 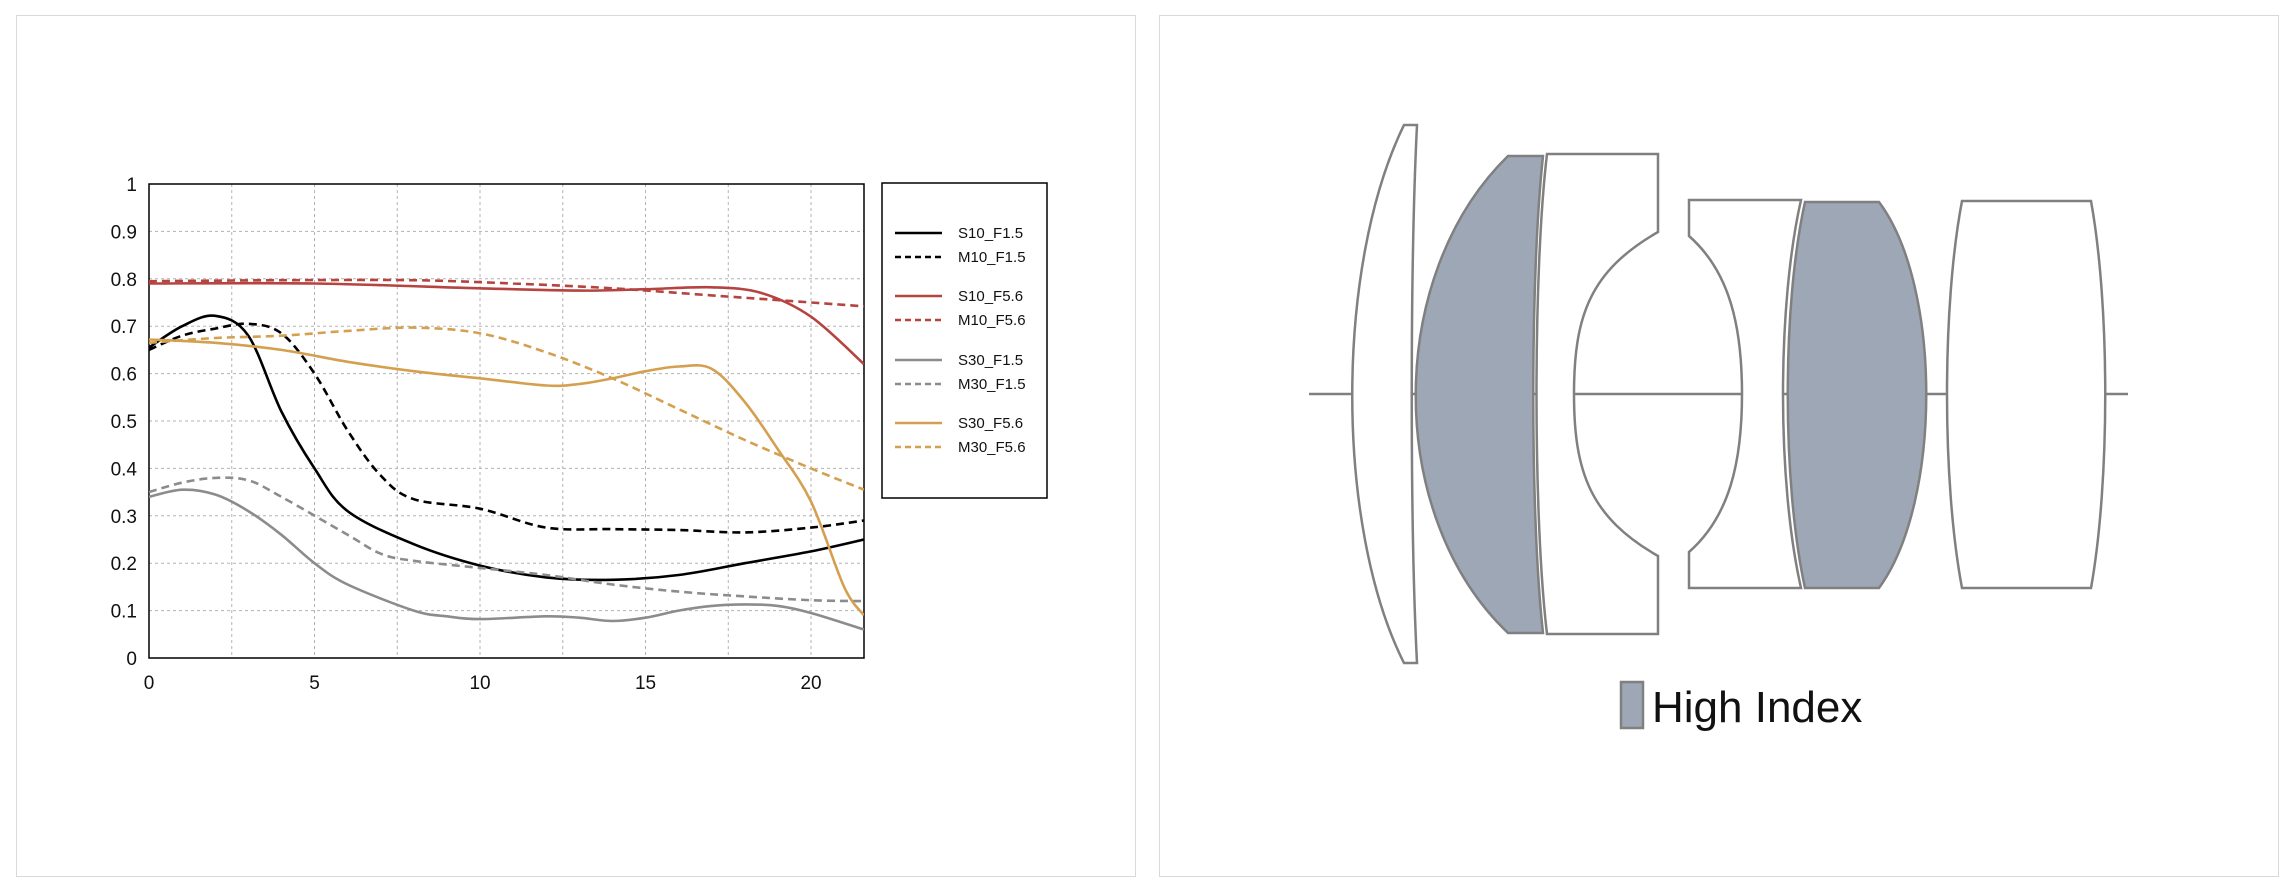 What do you see at coordinates (810, 683) in the screenshot?
I see `x-tick-label: 20` at bounding box center [810, 683].